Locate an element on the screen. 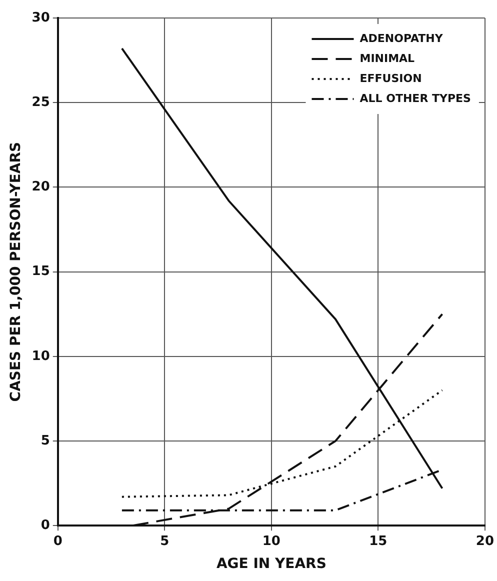  x-tick-label: 5 is located at coordinates (165, 541).